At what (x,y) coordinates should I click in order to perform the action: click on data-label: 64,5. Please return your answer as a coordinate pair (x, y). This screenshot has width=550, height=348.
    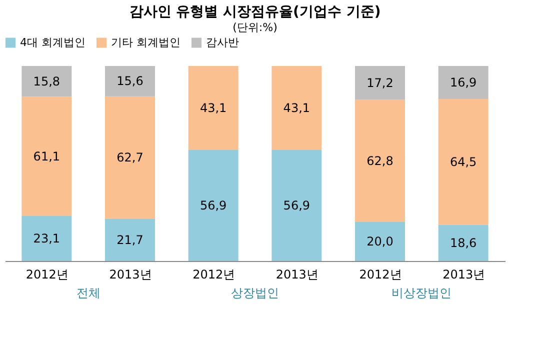
    Looking at the image, I should click on (463, 161).